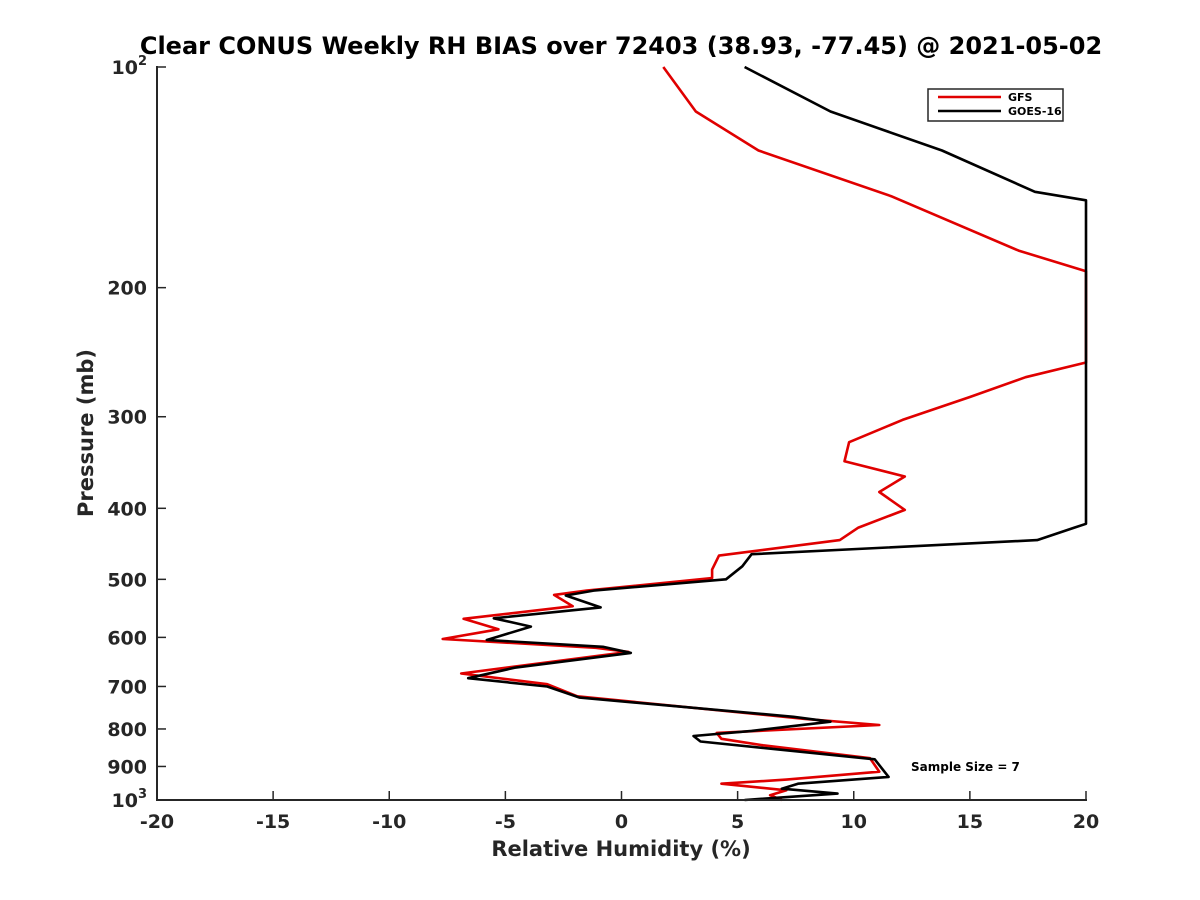  I want to click on y-tick-label: 10², so click(130, 66).